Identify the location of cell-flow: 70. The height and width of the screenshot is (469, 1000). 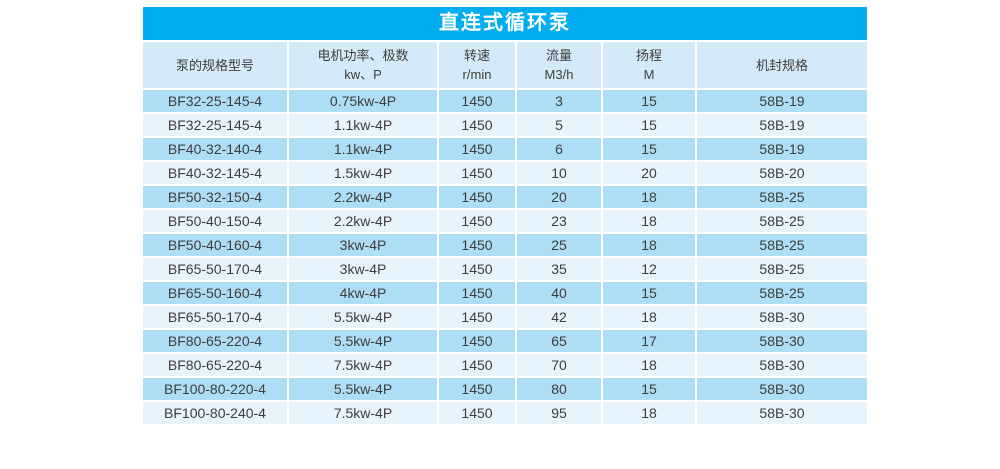
(559, 365).